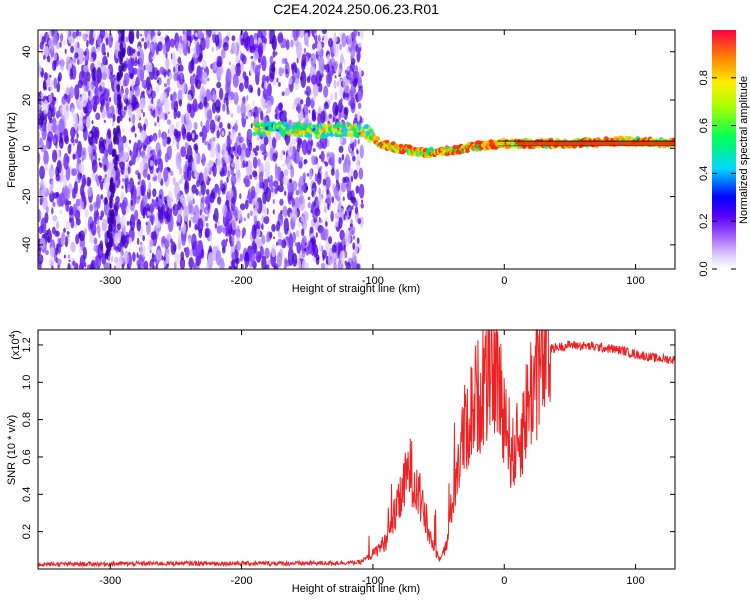 This screenshot has height=600, width=750. What do you see at coordinates (346, 130) in the screenshot?
I see `spectrogram-ridge-dot` at bounding box center [346, 130].